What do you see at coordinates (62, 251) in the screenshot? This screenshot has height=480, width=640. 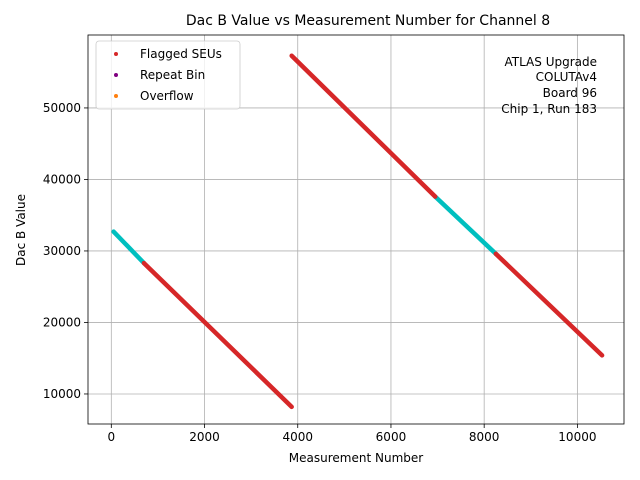 I see `y-tick-label: 30000` at bounding box center [62, 251].